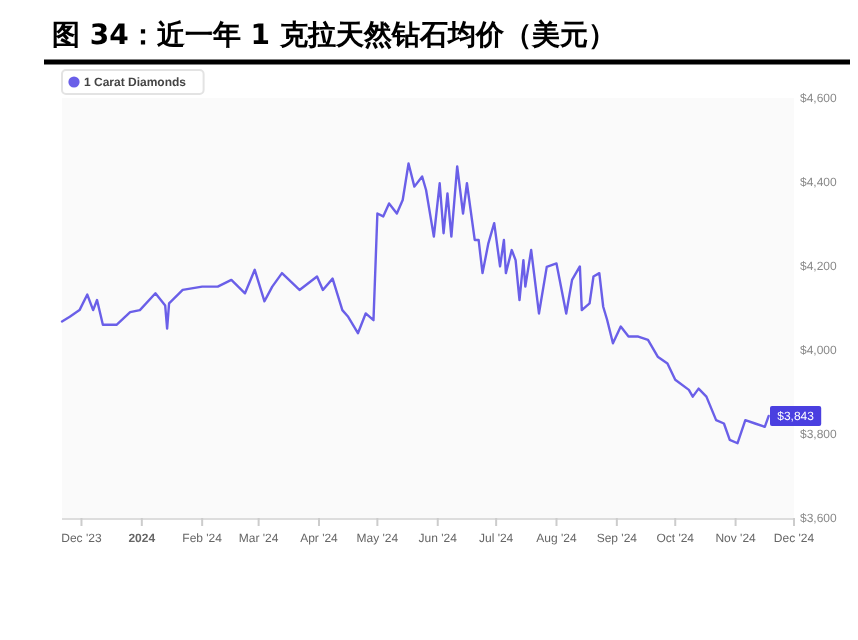  Describe the element at coordinates (334, 35) in the screenshot. I see `chart-title: 图 34：近一年 1 克拉天然钻石均价（美元）` at that location.